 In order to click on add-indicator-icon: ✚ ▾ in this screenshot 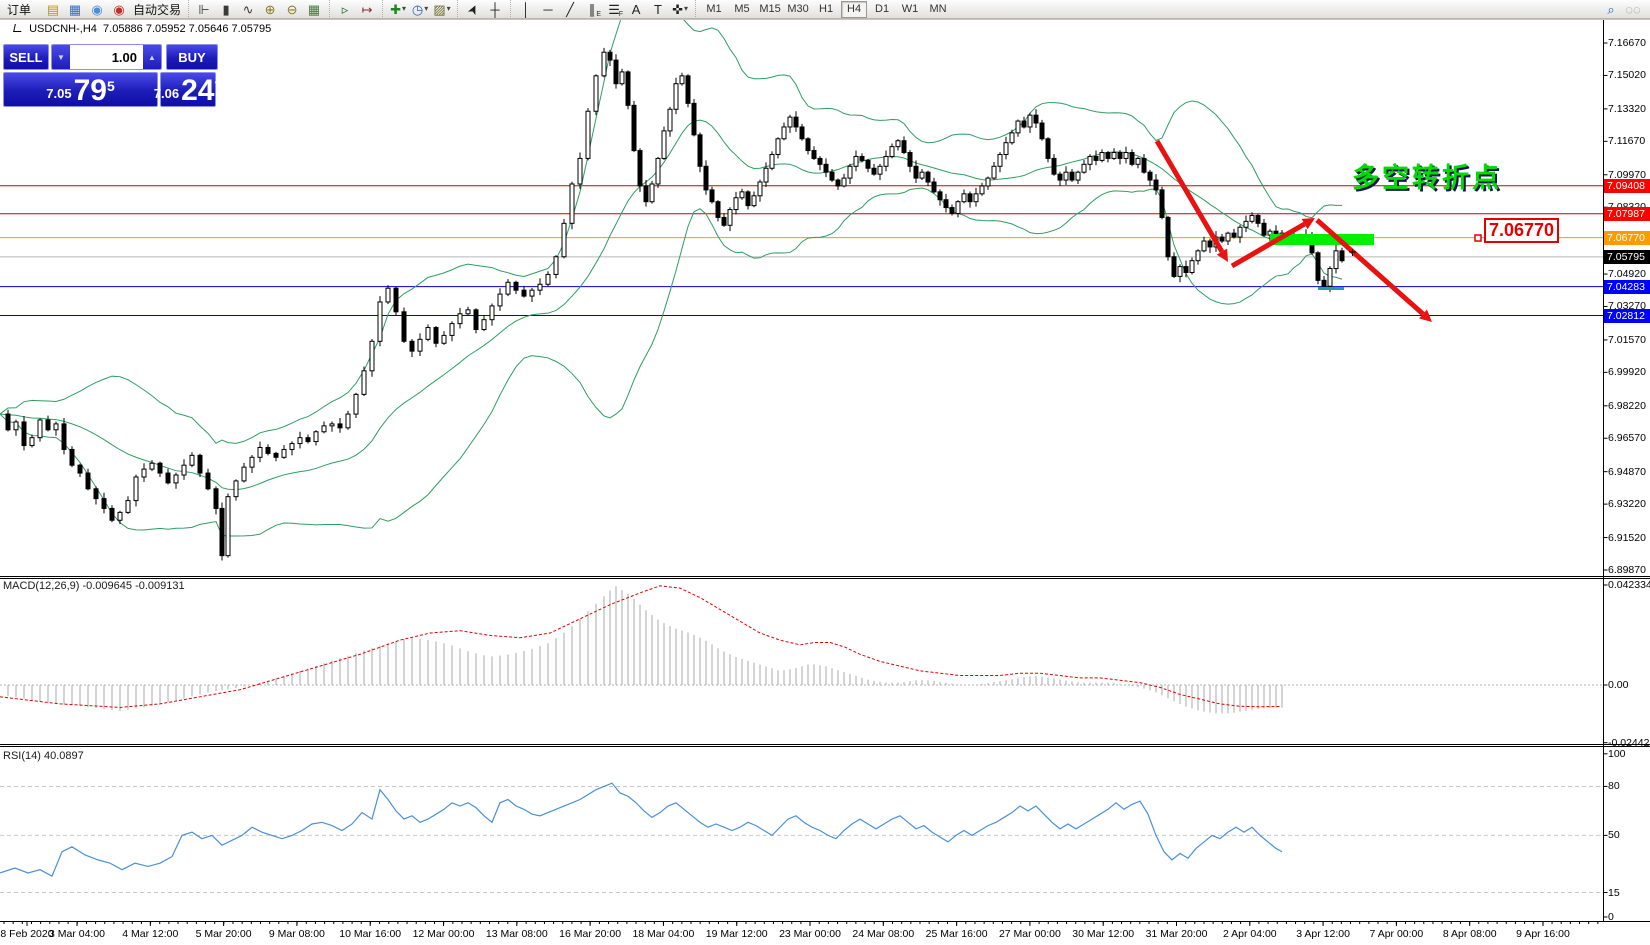, I will do `click(398, 9)`.